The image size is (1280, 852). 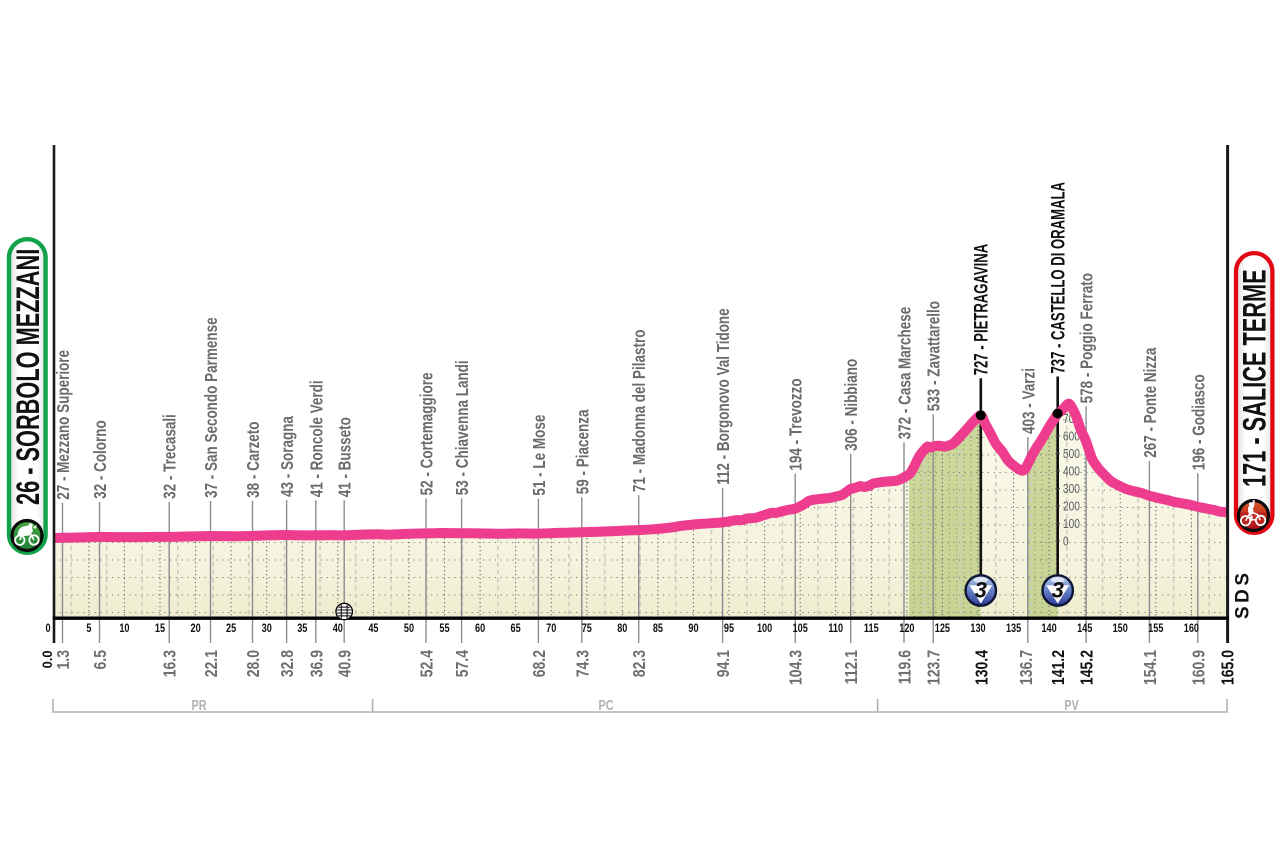 What do you see at coordinates (639, 410) in the screenshot?
I see `svg-text: 71 - Madonna del Pilastro` at bounding box center [639, 410].